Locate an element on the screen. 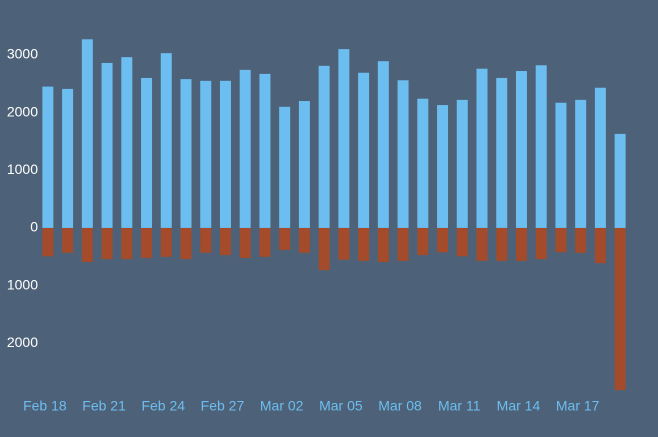 The image size is (658, 437). x-tick-label: Mar 05 is located at coordinates (341, 406).